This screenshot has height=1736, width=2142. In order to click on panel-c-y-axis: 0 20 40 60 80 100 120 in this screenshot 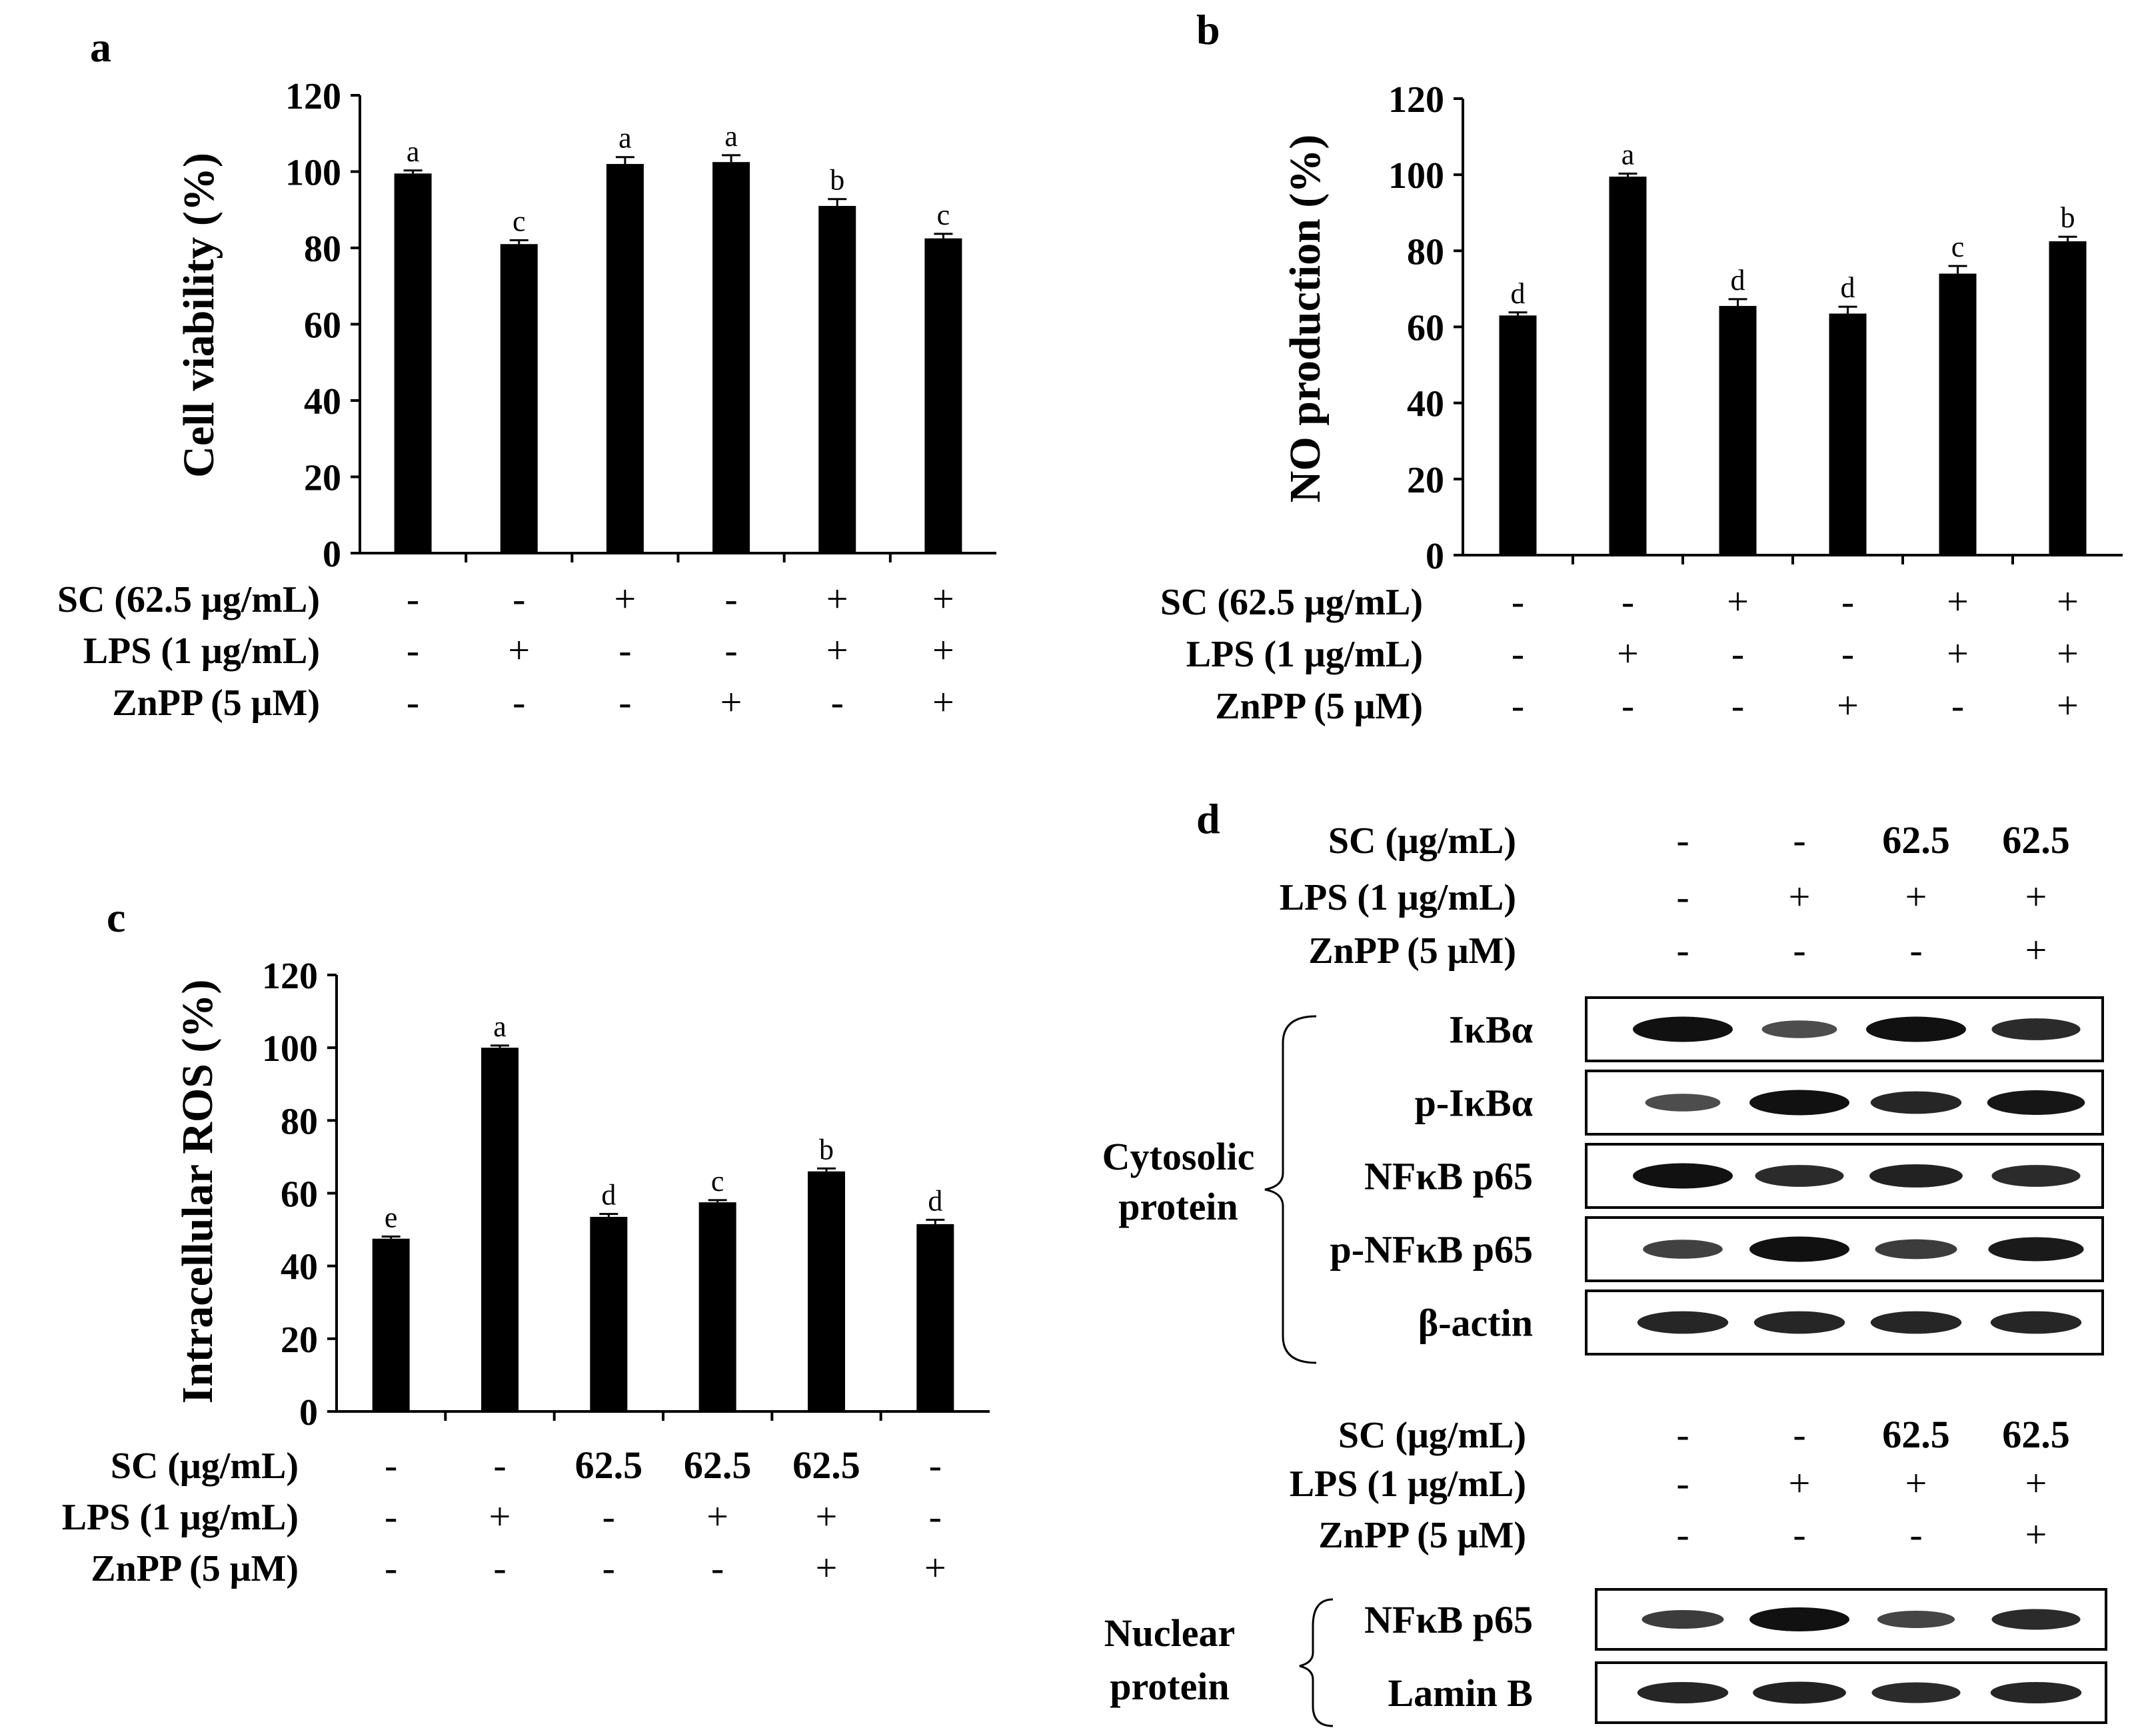, I will do `click(626, 1194)`.